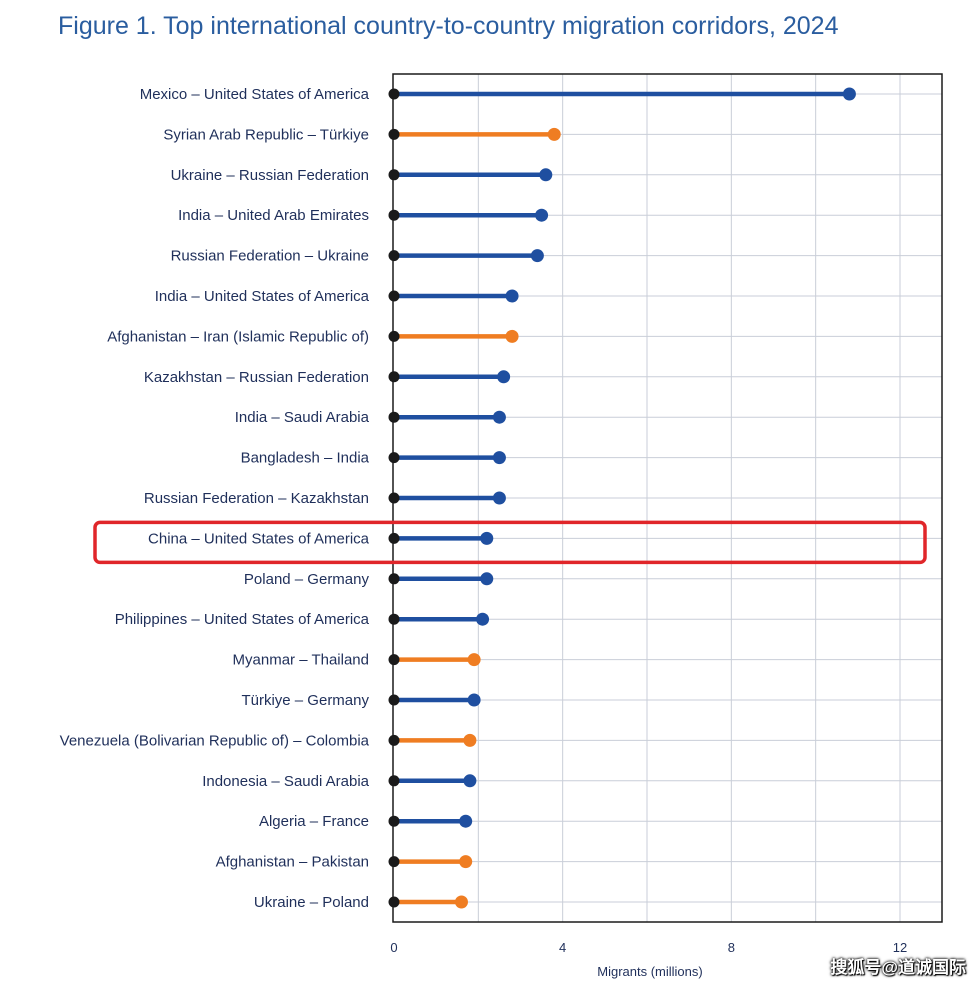  Describe the element at coordinates (285, 781) in the screenshot. I see `category-label: Indonesia – Saudi Arabia` at that location.